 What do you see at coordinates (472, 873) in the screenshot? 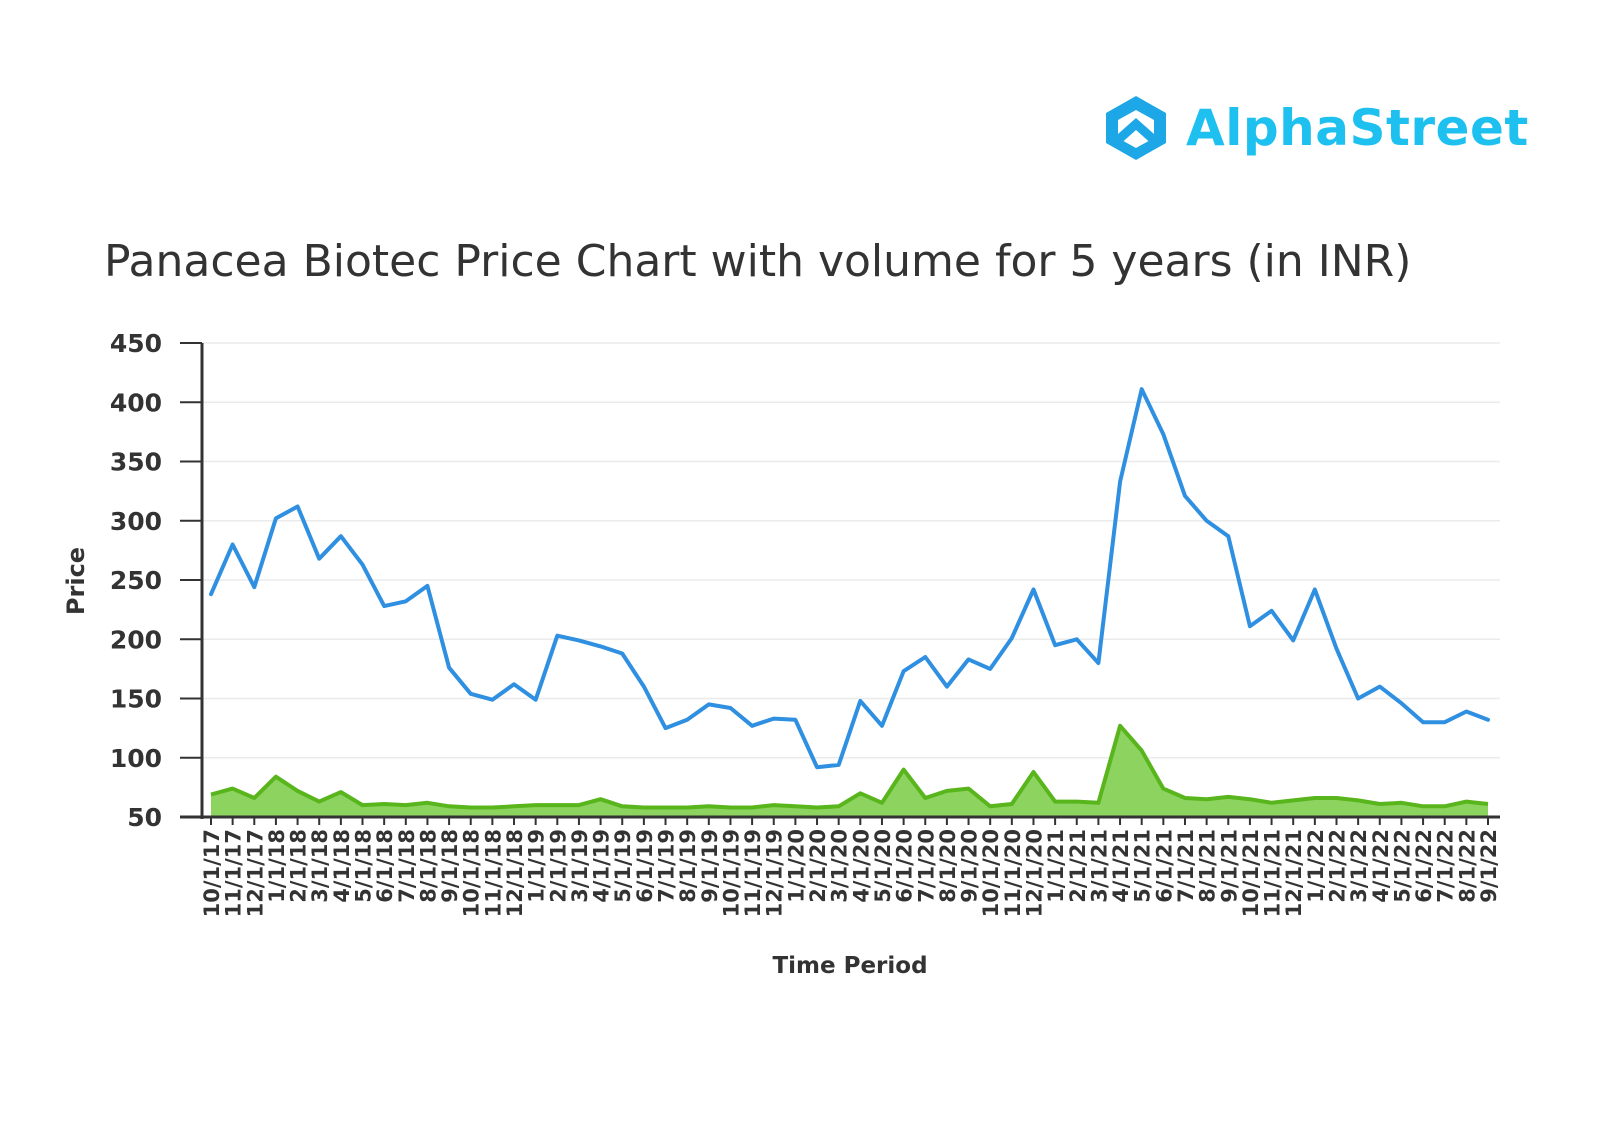
I see `x-tick-label: 10/1/18` at bounding box center [472, 873].